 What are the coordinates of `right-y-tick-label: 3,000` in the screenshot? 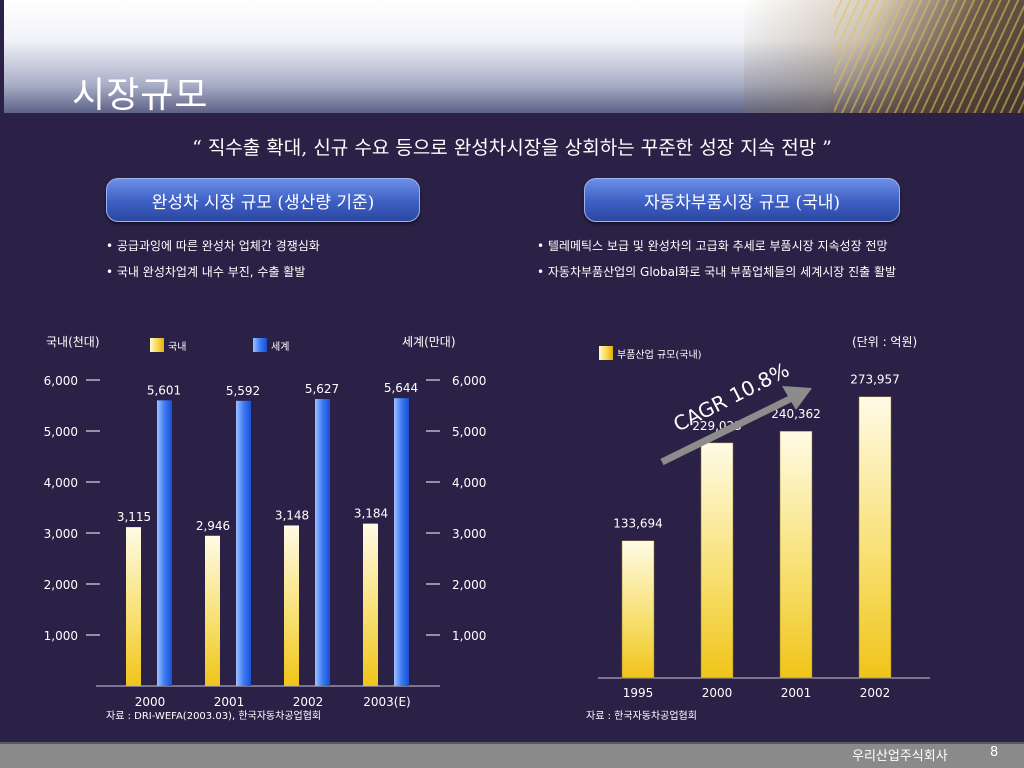 It's located at (469, 534).